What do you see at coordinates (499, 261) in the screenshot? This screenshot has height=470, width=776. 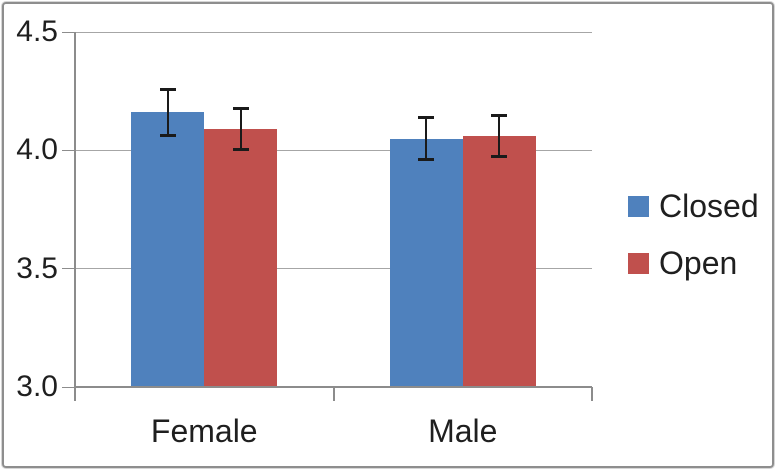 I see `bar-open-male` at bounding box center [499, 261].